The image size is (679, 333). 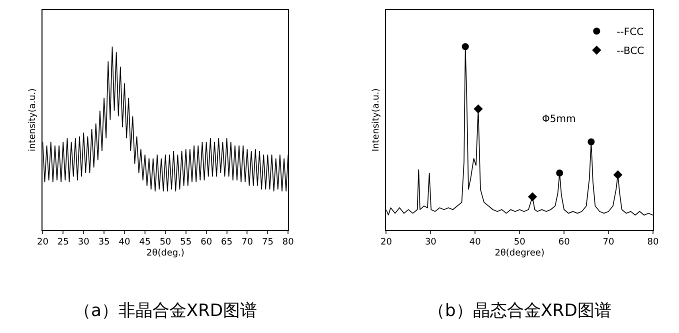 What do you see at coordinates (145, 243) in the screenshot?
I see `x-tick-label: 45` at bounding box center [145, 243].